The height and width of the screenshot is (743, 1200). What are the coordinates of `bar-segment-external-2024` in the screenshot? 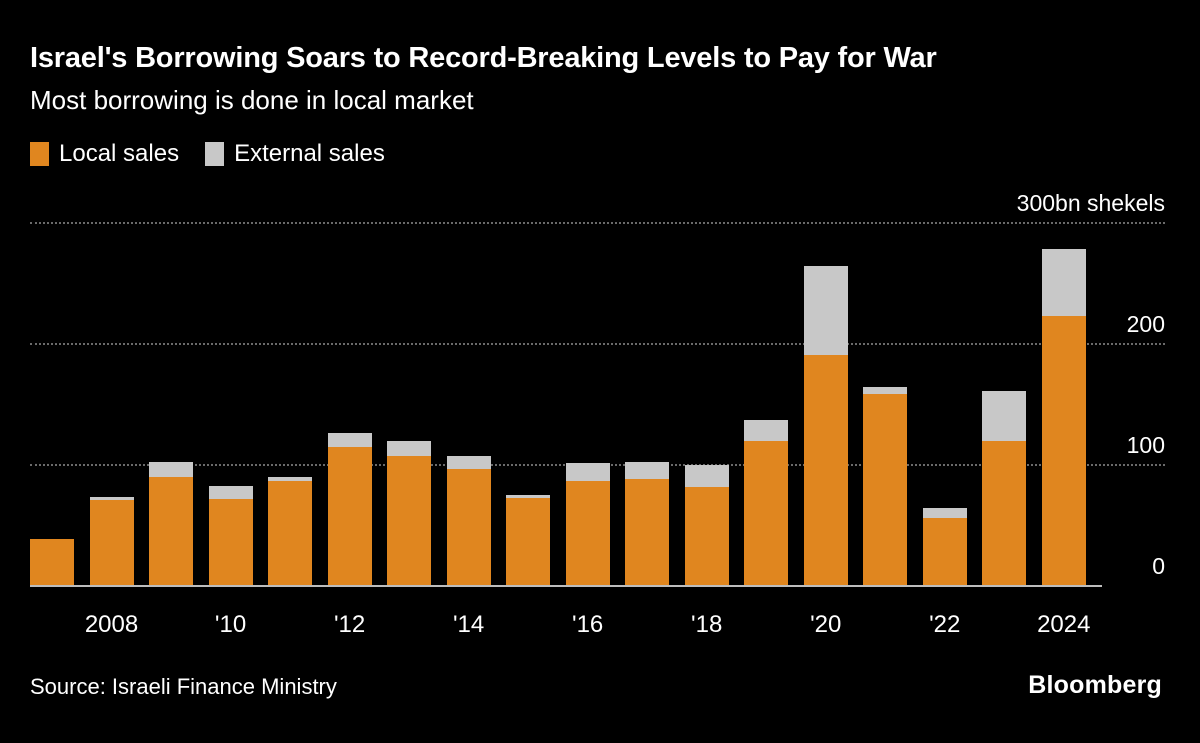 It's located at (1063, 282).